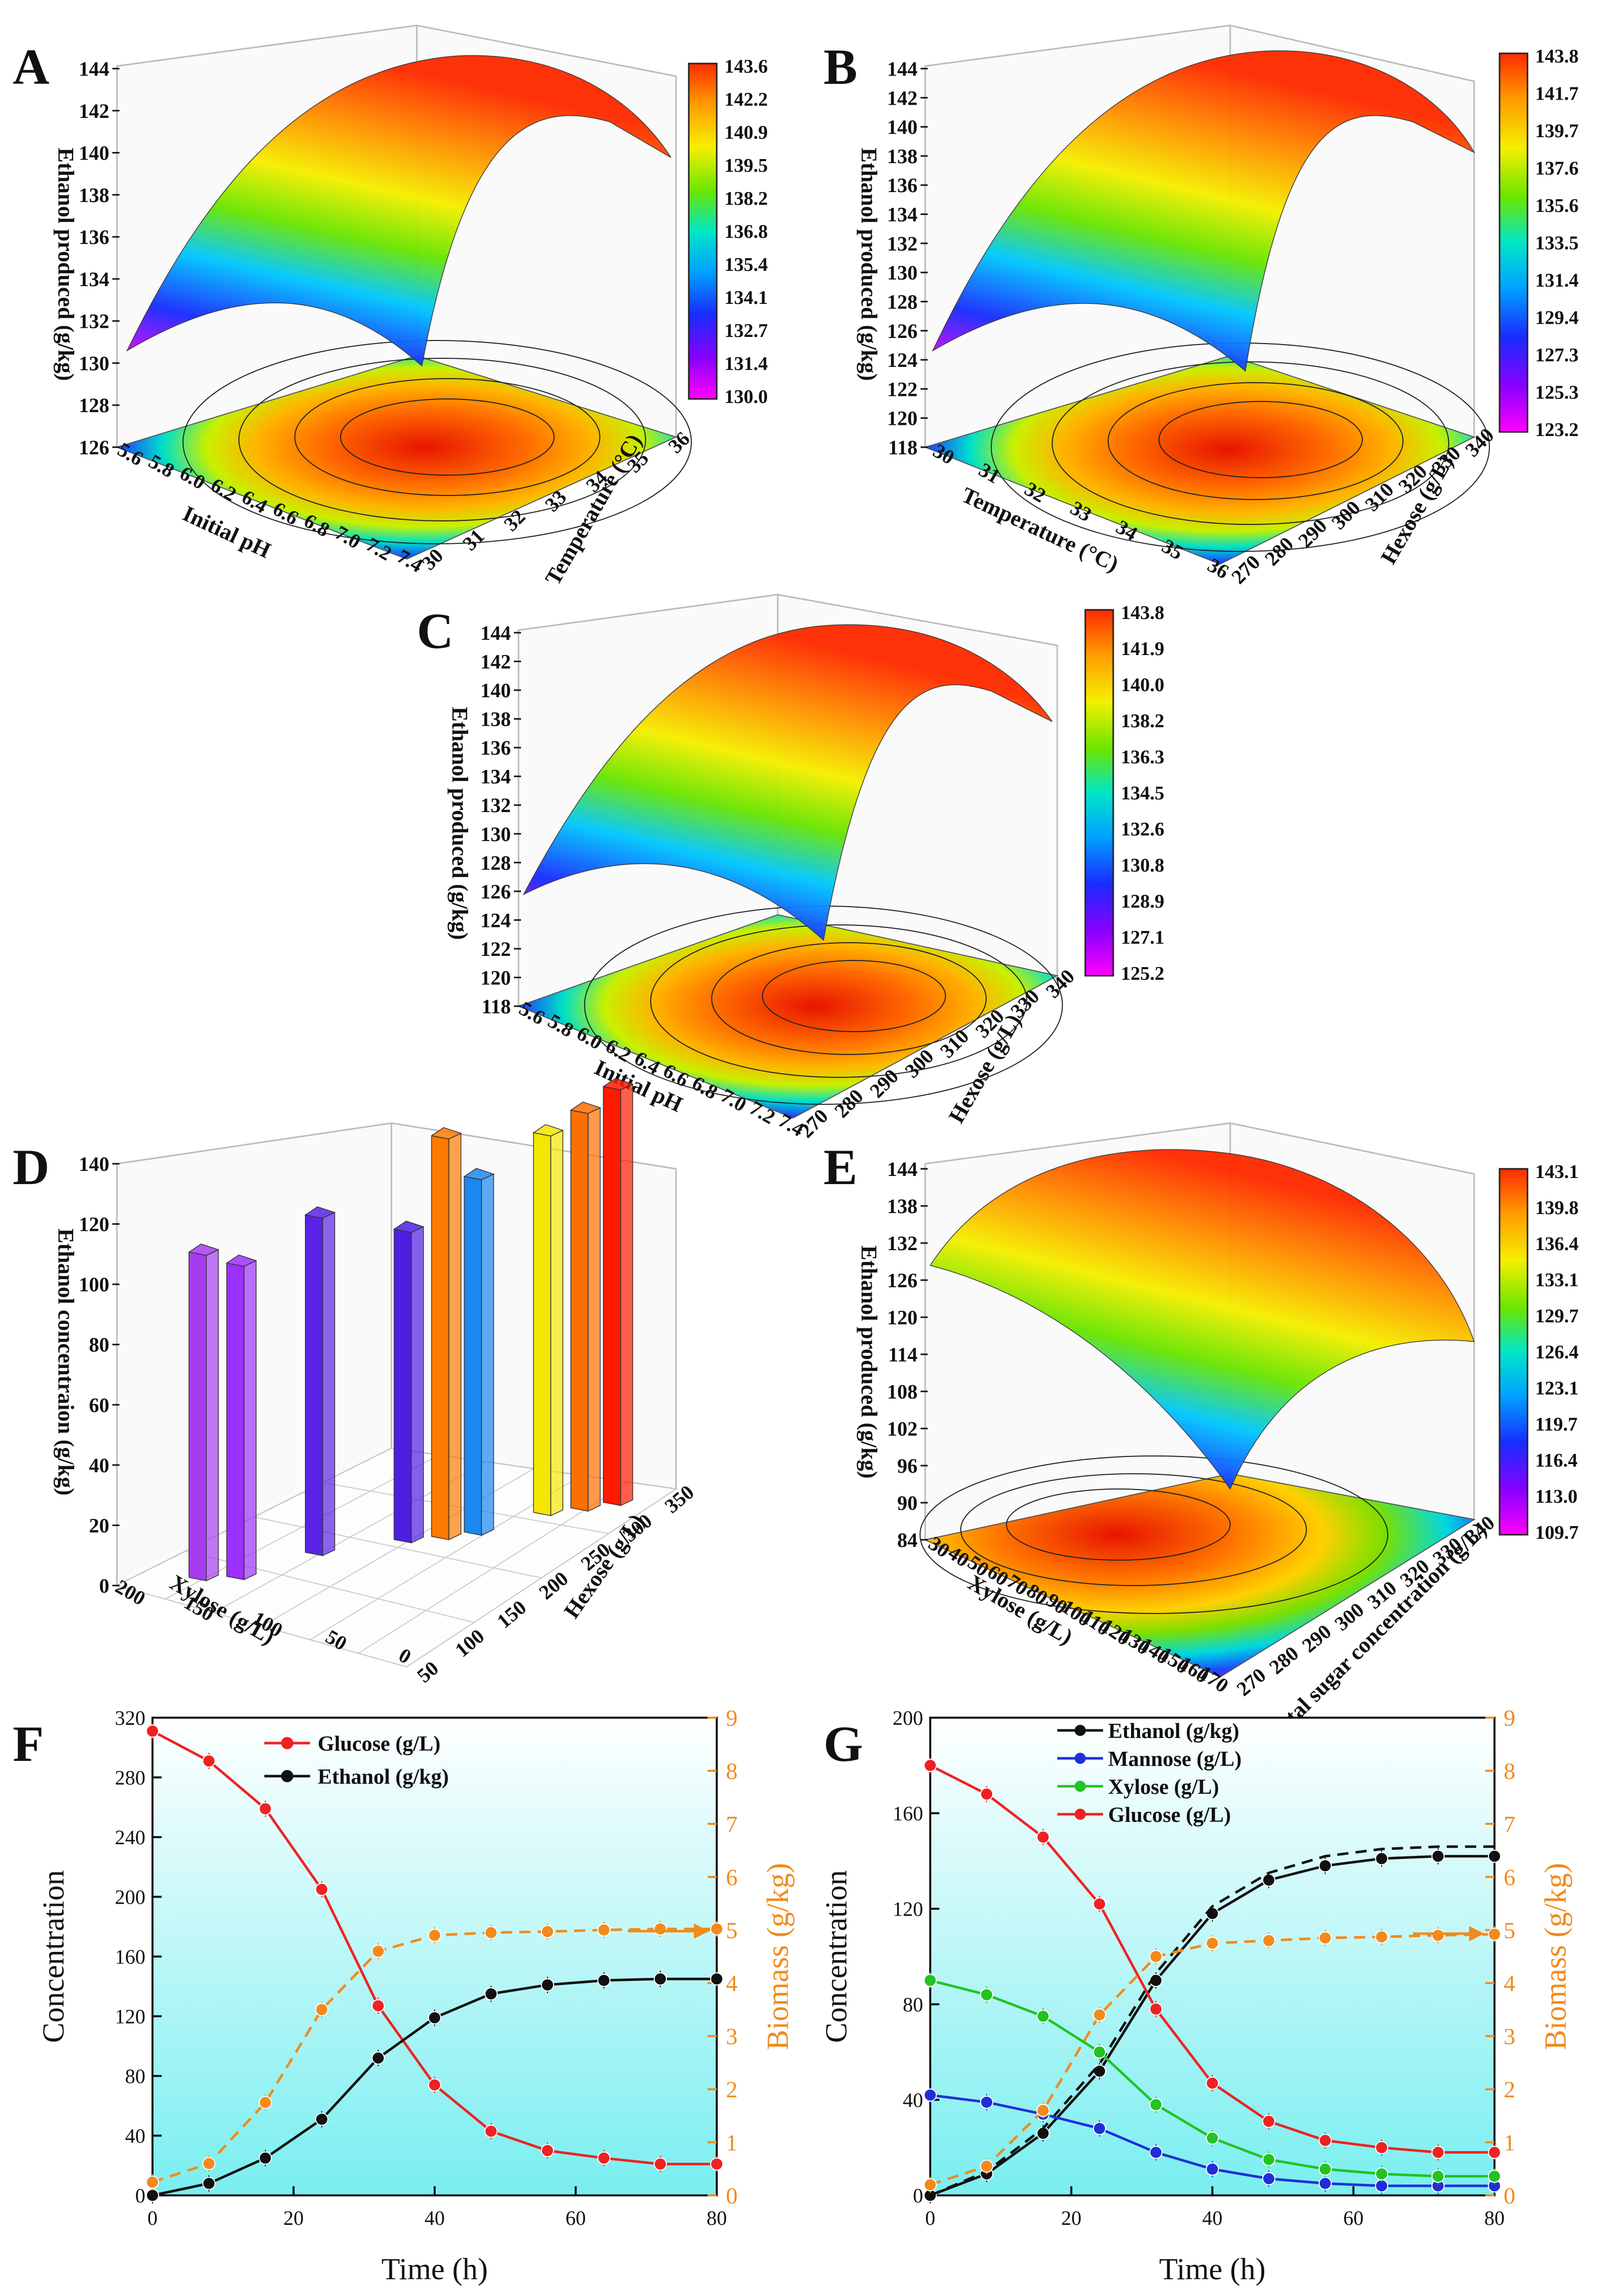 The height and width of the screenshot is (2296, 1618). Describe the element at coordinates (1509, 1877) in the screenshot. I see `panel-g-y2-tick: 6` at that location.